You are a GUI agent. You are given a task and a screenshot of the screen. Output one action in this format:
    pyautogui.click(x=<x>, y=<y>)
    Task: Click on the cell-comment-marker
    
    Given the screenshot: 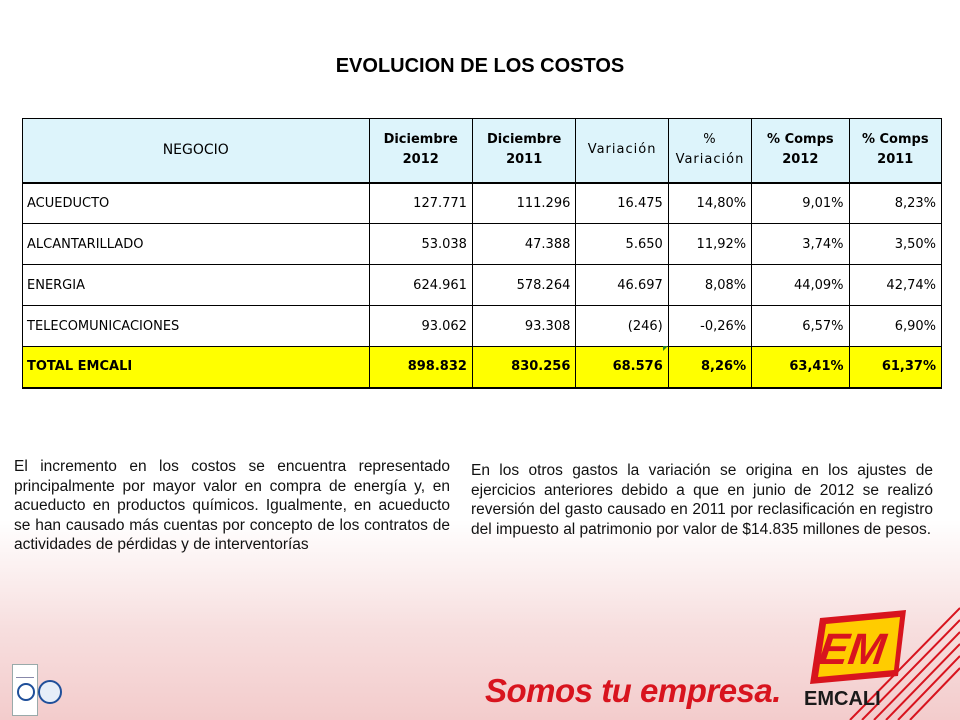 What is the action you would take?
    pyautogui.click(x=665, y=348)
    